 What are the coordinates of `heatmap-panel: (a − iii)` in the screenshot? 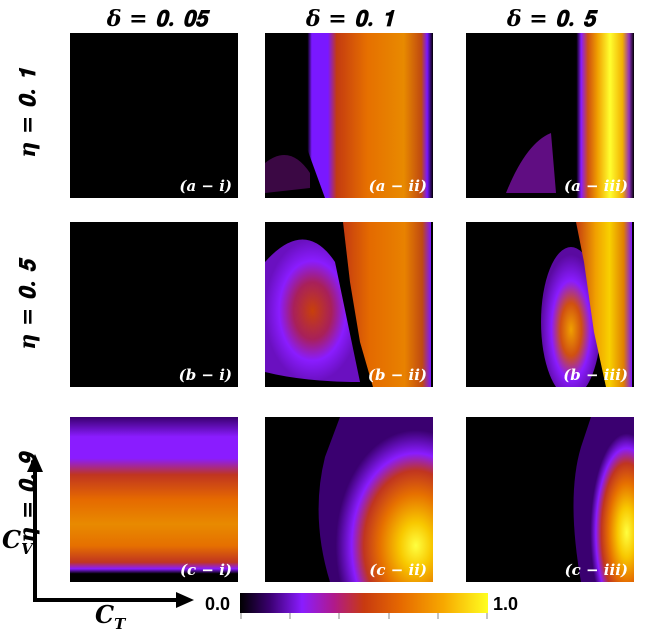 It's located at (550, 115).